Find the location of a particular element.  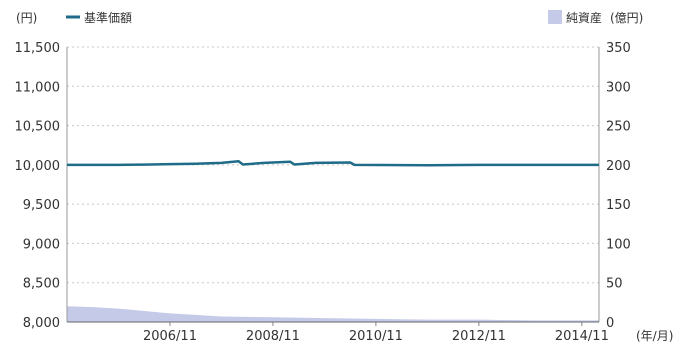

net-assets-area is located at coordinates (333, 314).